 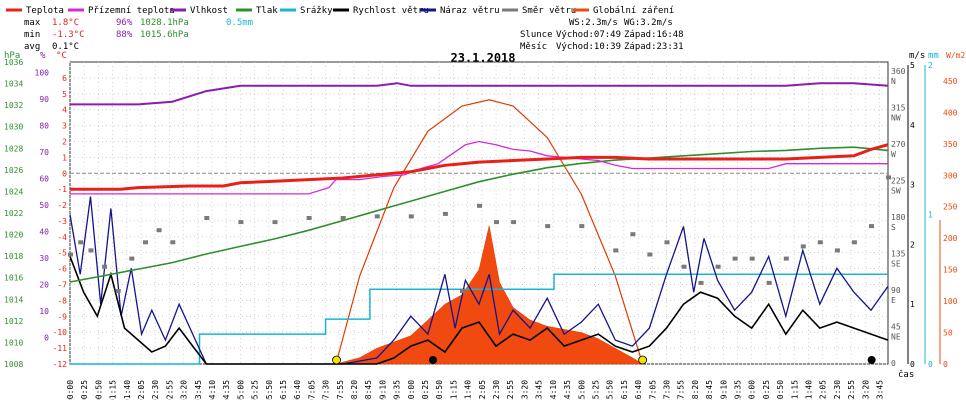 What do you see at coordinates (65, 47) in the screenshot?
I see `stats-avg-temp: 0.1°C` at bounding box center [65, 47].